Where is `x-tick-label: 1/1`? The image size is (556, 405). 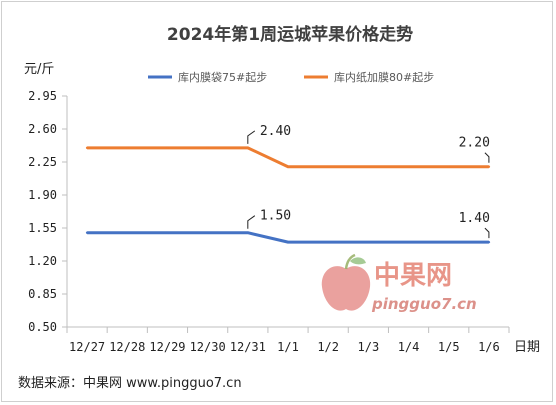
x-tick-label: 1/1 is located at coordinates (288, 347).